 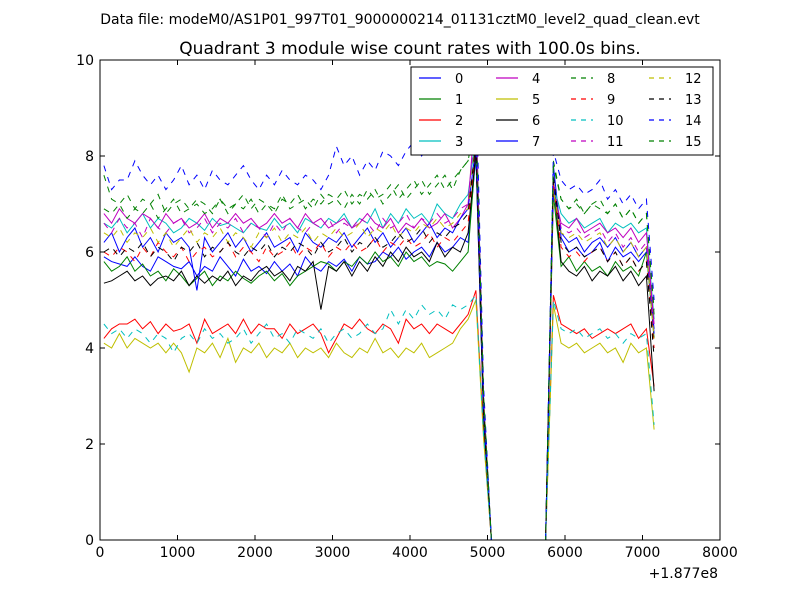 I want to click on legend-box, so click(x=562, y=111).